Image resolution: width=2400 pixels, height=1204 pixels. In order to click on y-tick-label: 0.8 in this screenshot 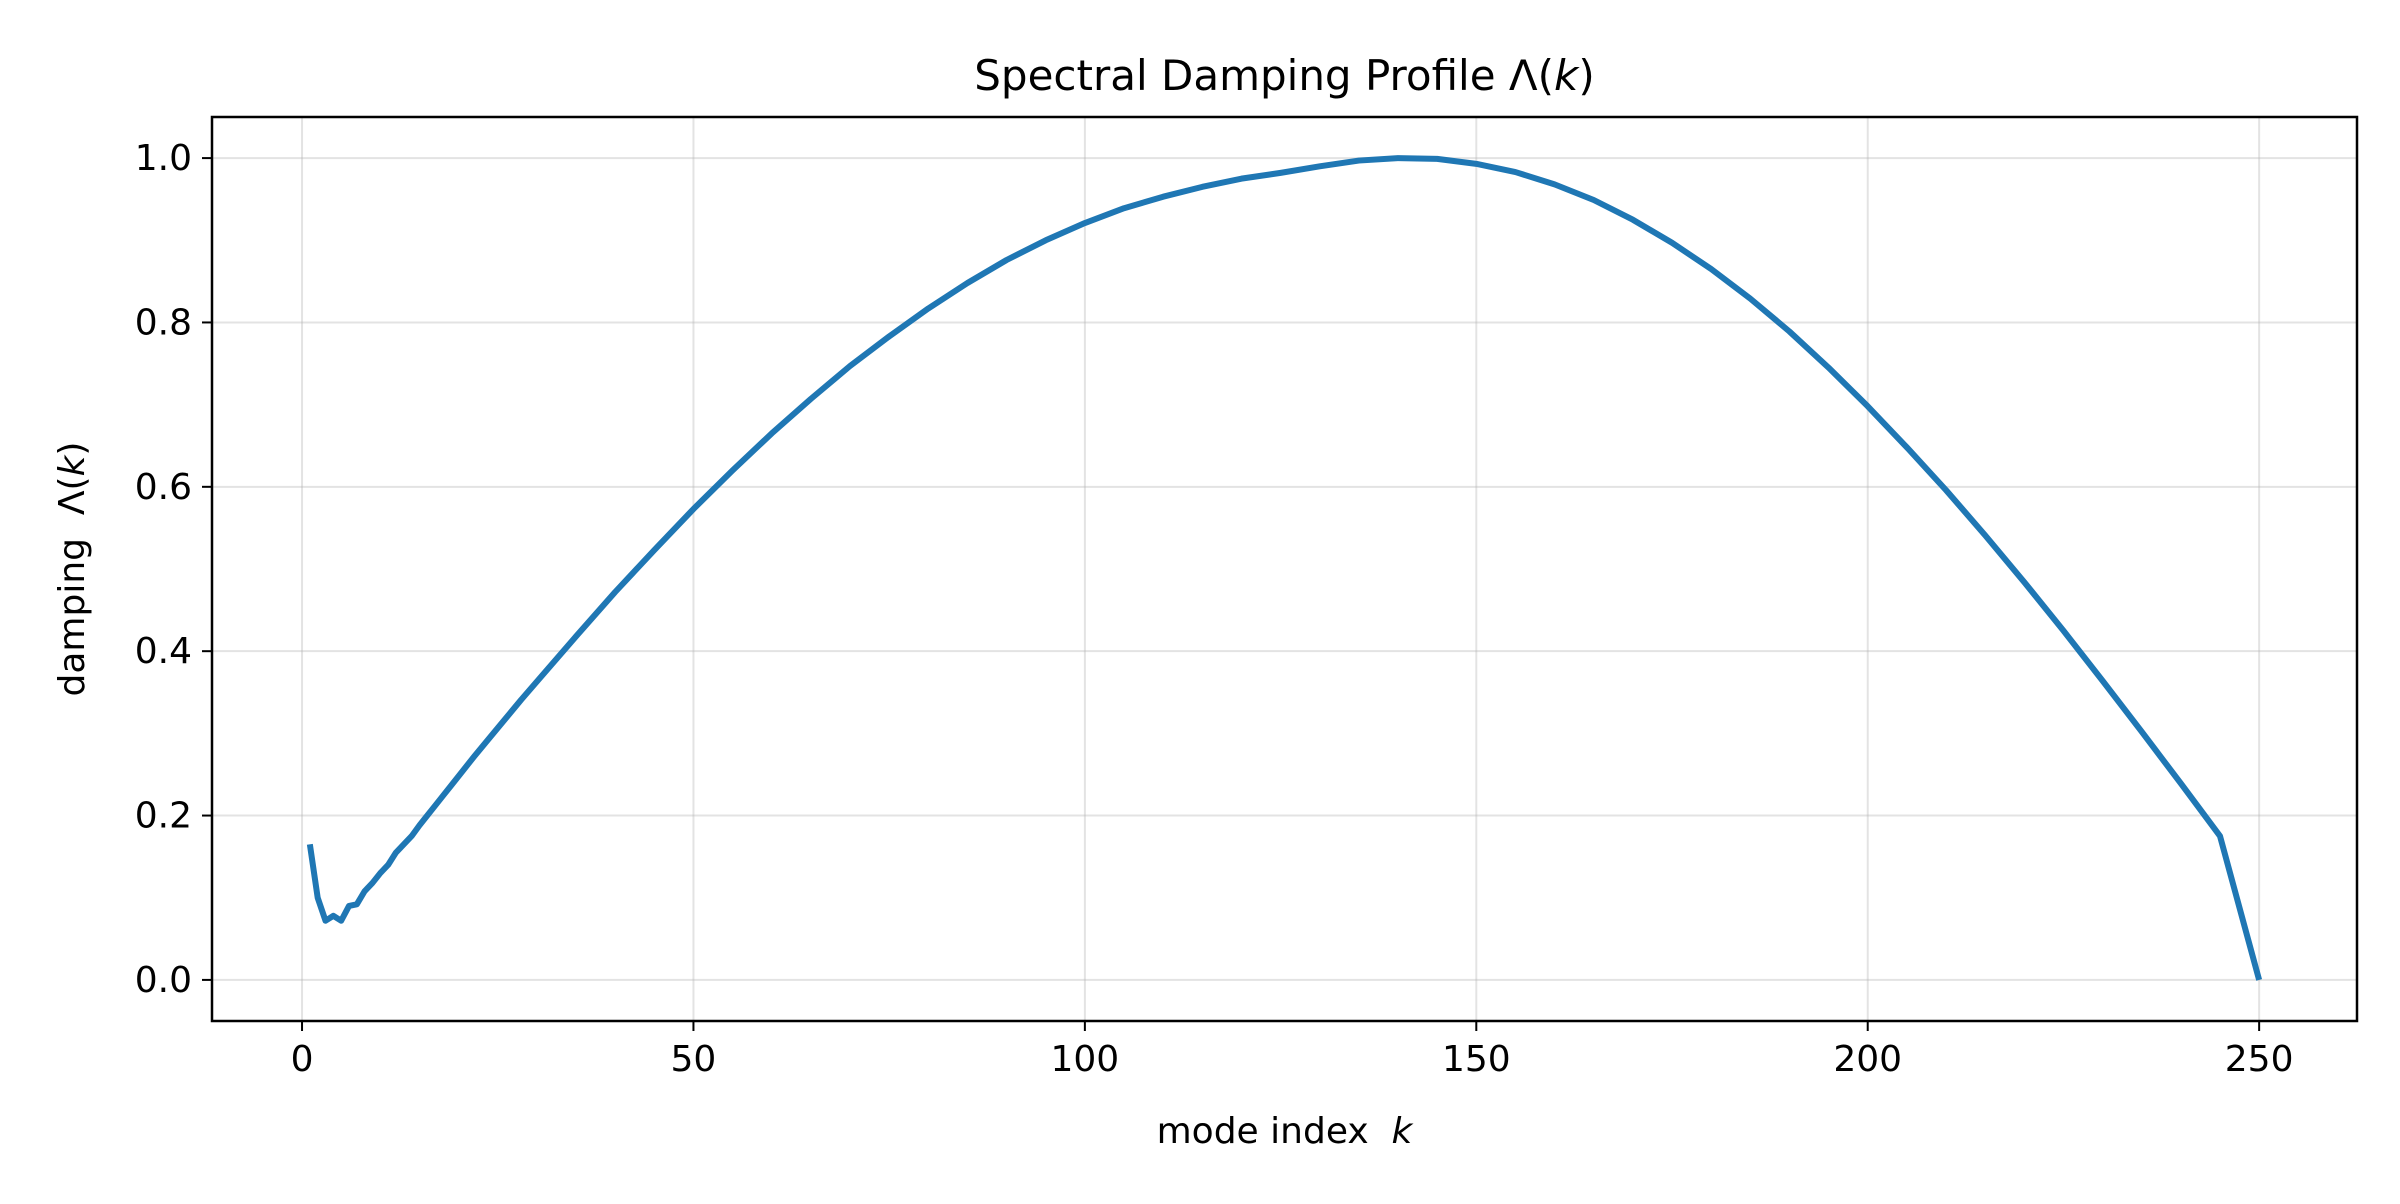, I will do `click(163, 322)`.